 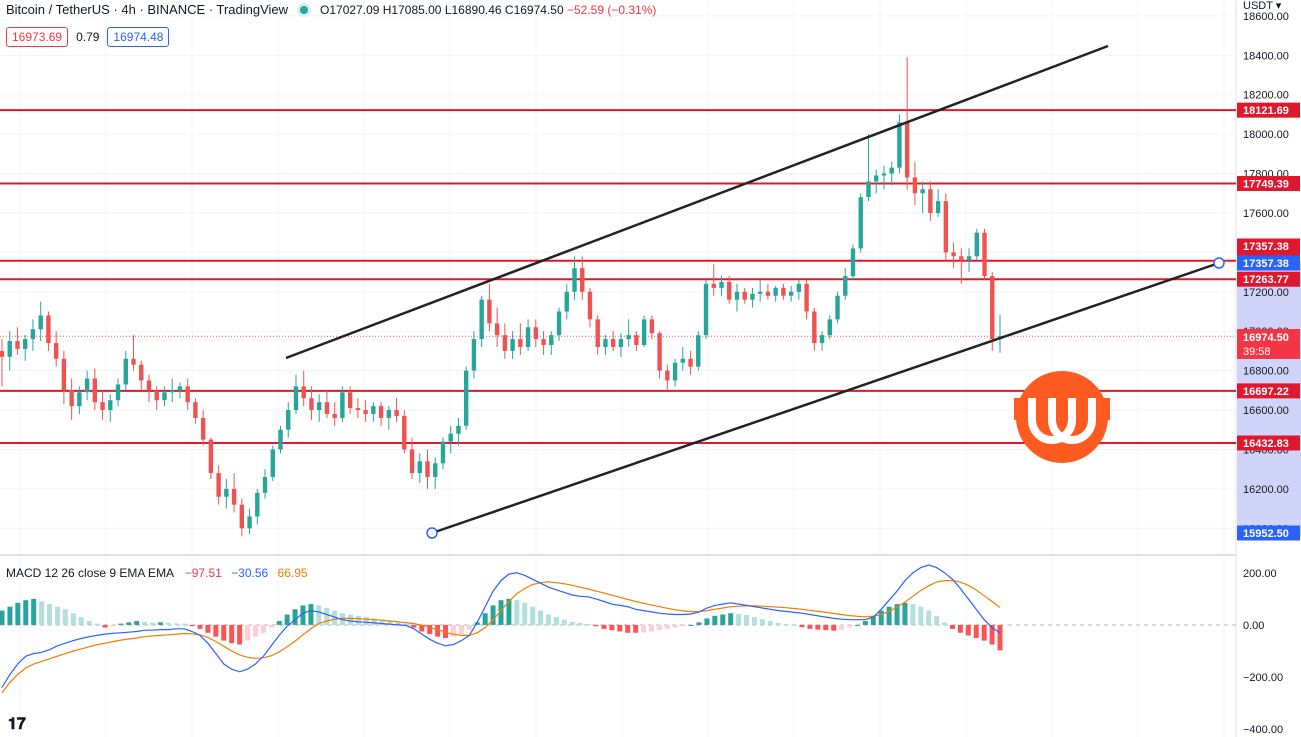 What do you see at coordinates (1260, 574) in the screenshot?
I see `macd-tick-label: 200.00` at bounding box center [1260, 574].